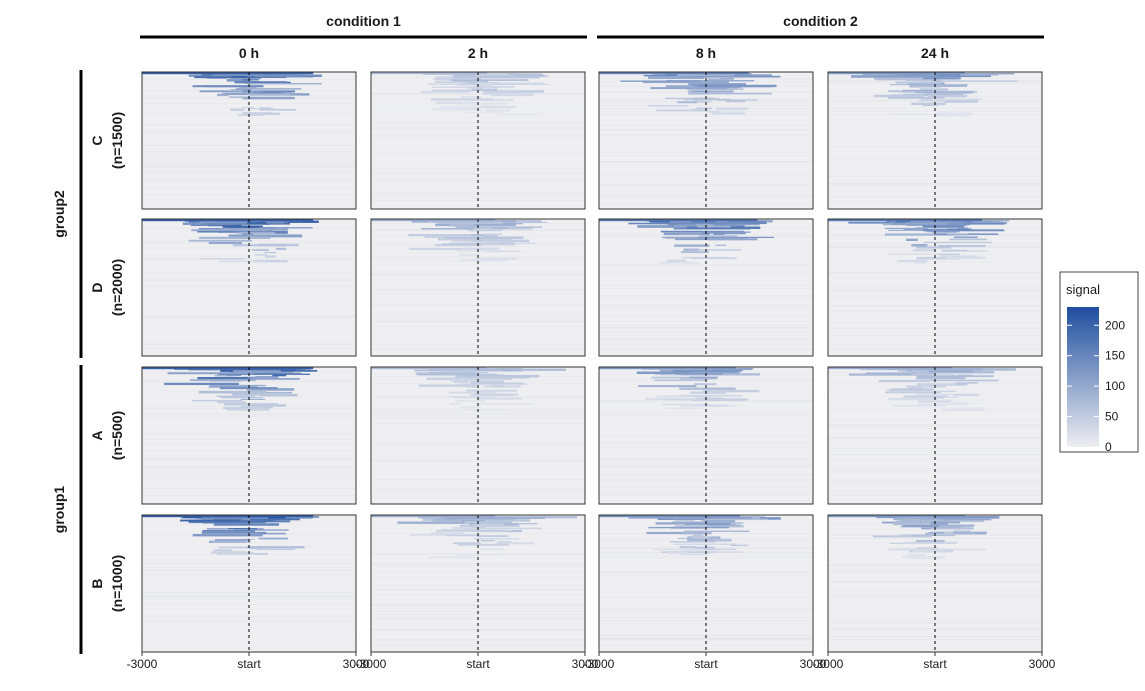 The image size is (1145, 691). I want to click on column-label: 24 h, so click(935, 53).